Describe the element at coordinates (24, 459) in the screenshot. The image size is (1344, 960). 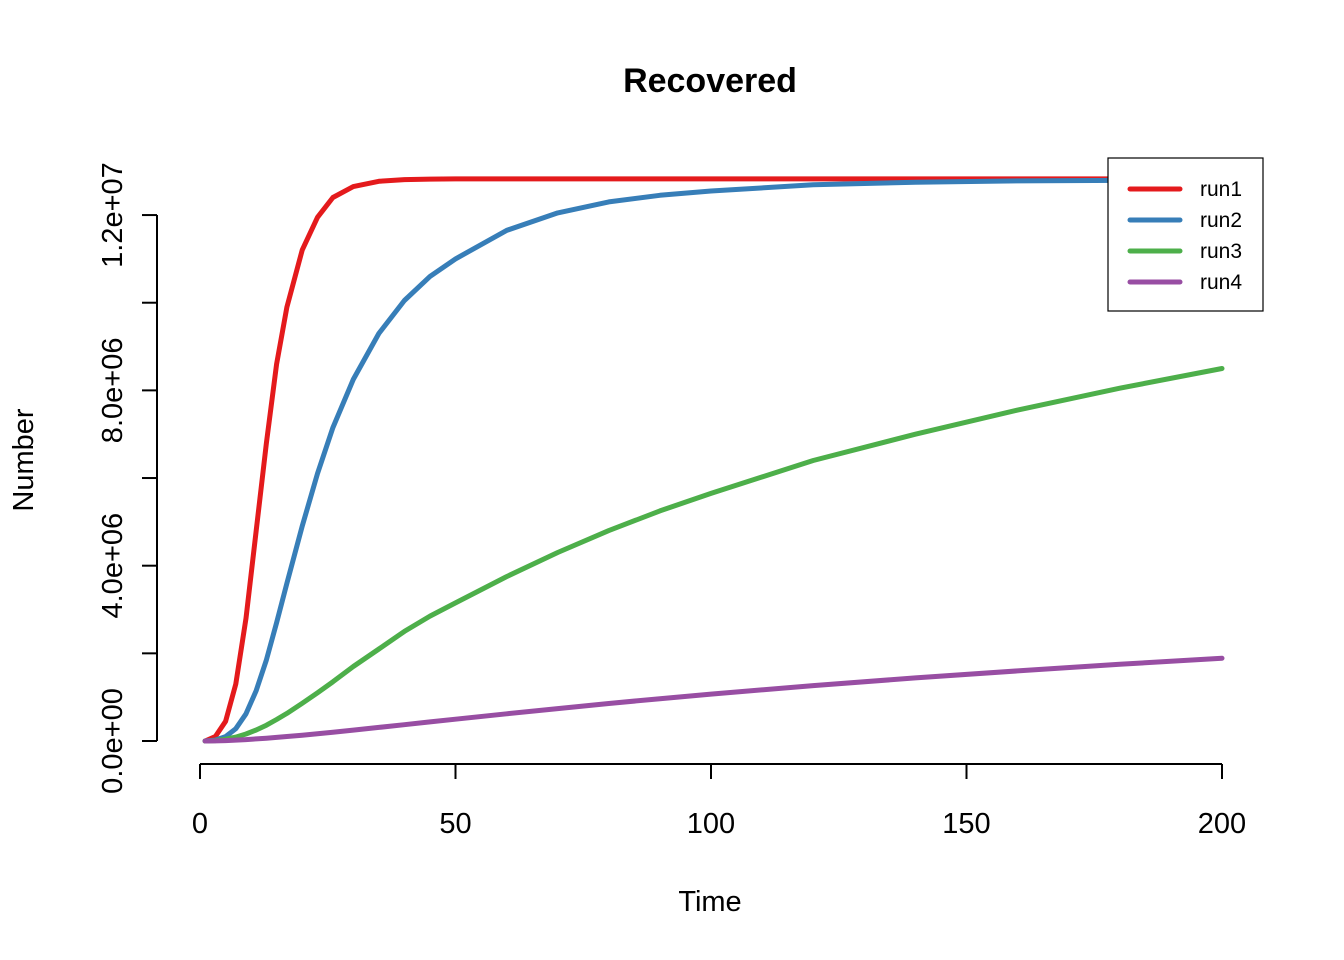
I see `y-axis-label: Number` at that location.